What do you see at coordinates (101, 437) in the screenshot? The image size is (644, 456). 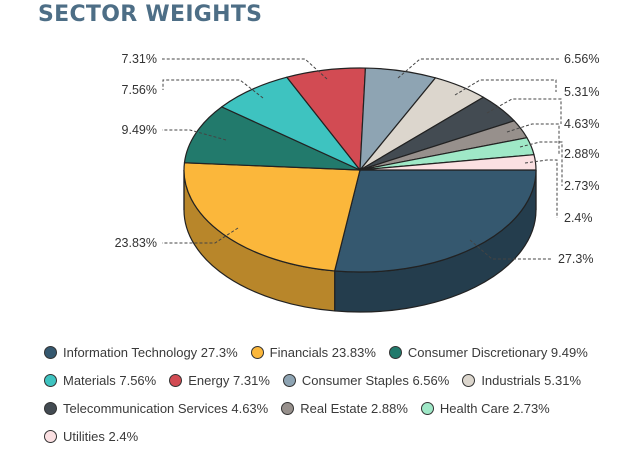 I see `legend-label: Utilities 2.4%` at bounding box center [101, 437].